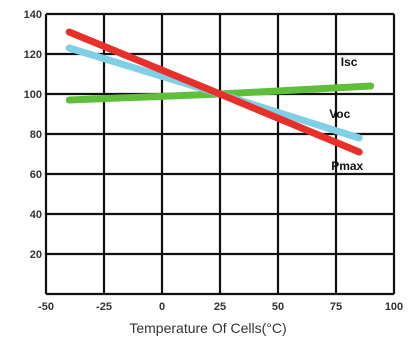 The image size is (418, 346). What do you see at coordinates (36, 135) in the screenshot?
I see `y-tick-label: 80` at bounding box center [36, 135].